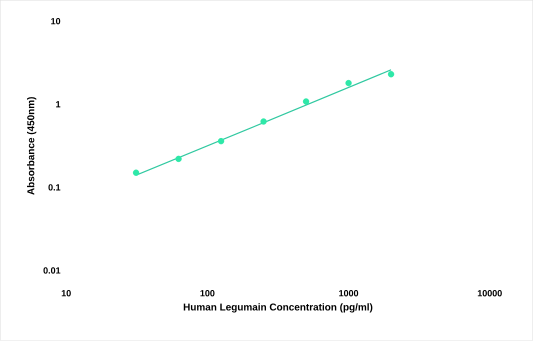 The image size is (533, 341). Describe the element at coordinates (54, 187) in the screenshot. I see `y-tick-label: 0.1` at that location.